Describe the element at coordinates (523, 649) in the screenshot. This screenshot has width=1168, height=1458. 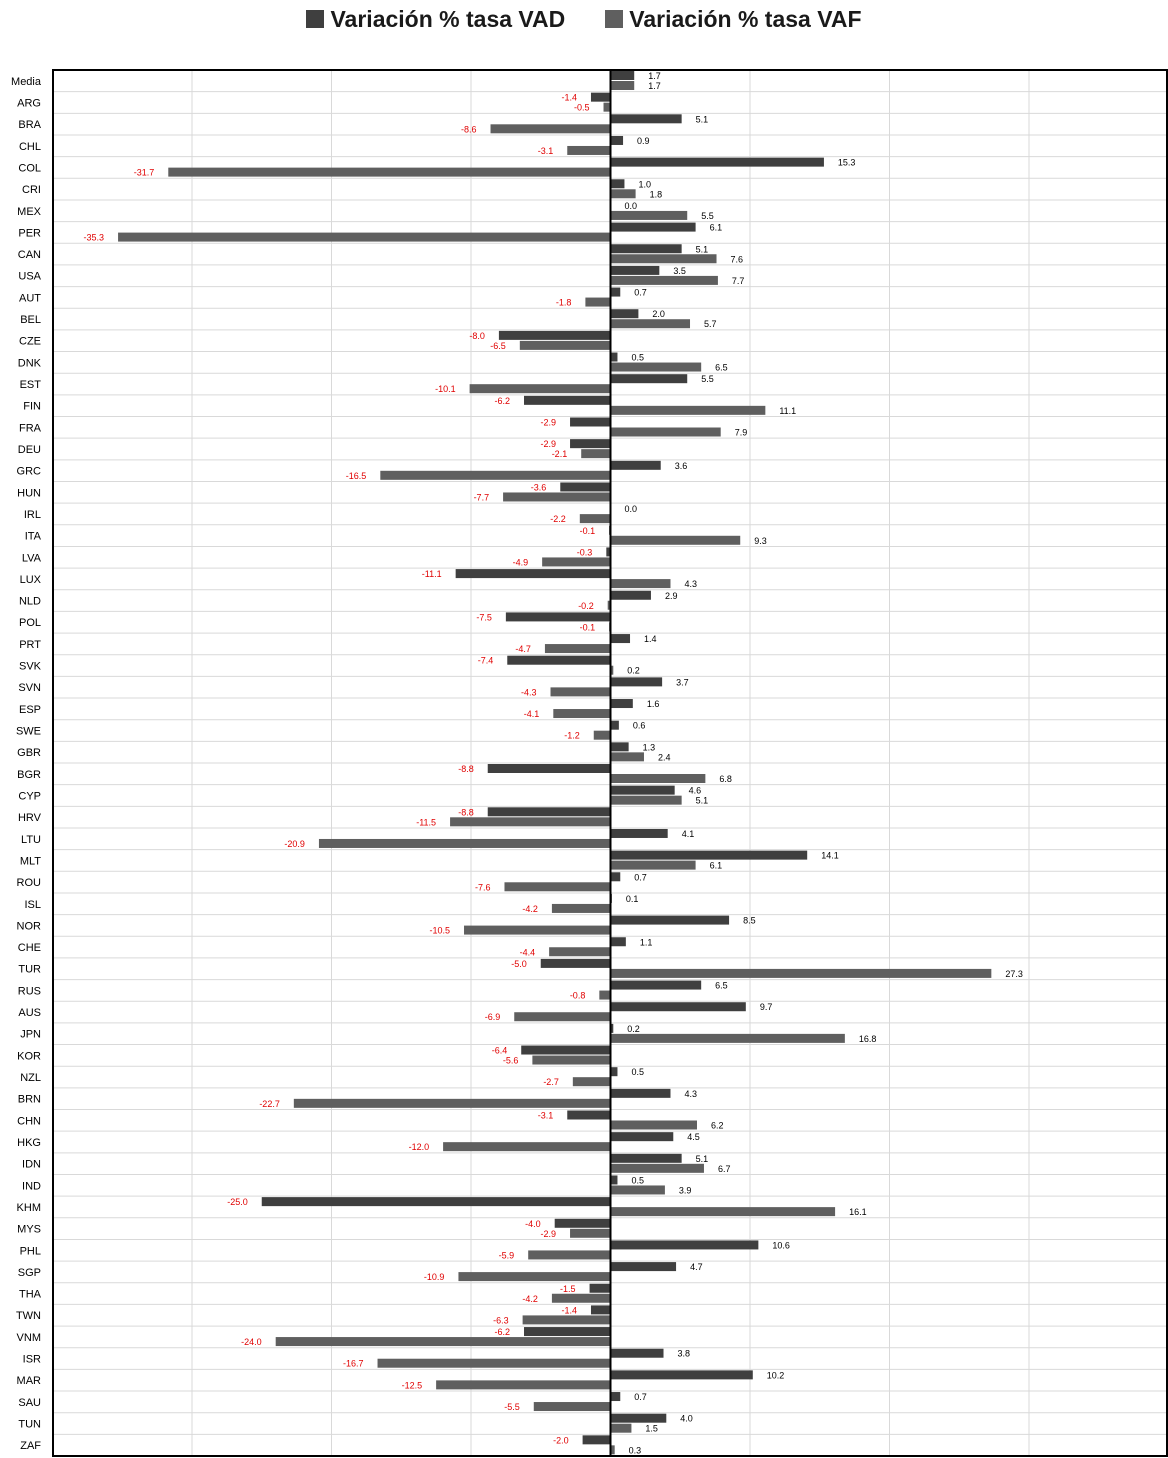
I see `data-label-vaf: -4.7` at that location.